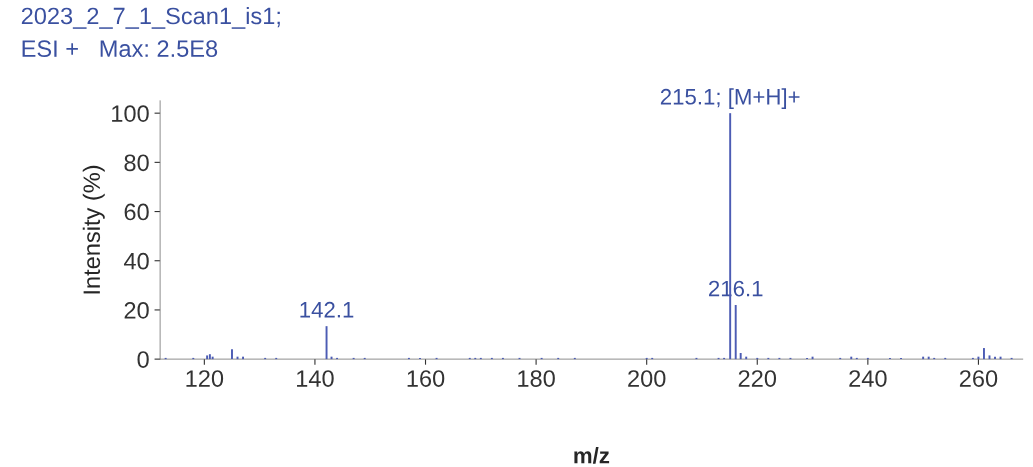 The image size is (1033, 467). I want to click on y-tick-label: 20, so click(136, 310).